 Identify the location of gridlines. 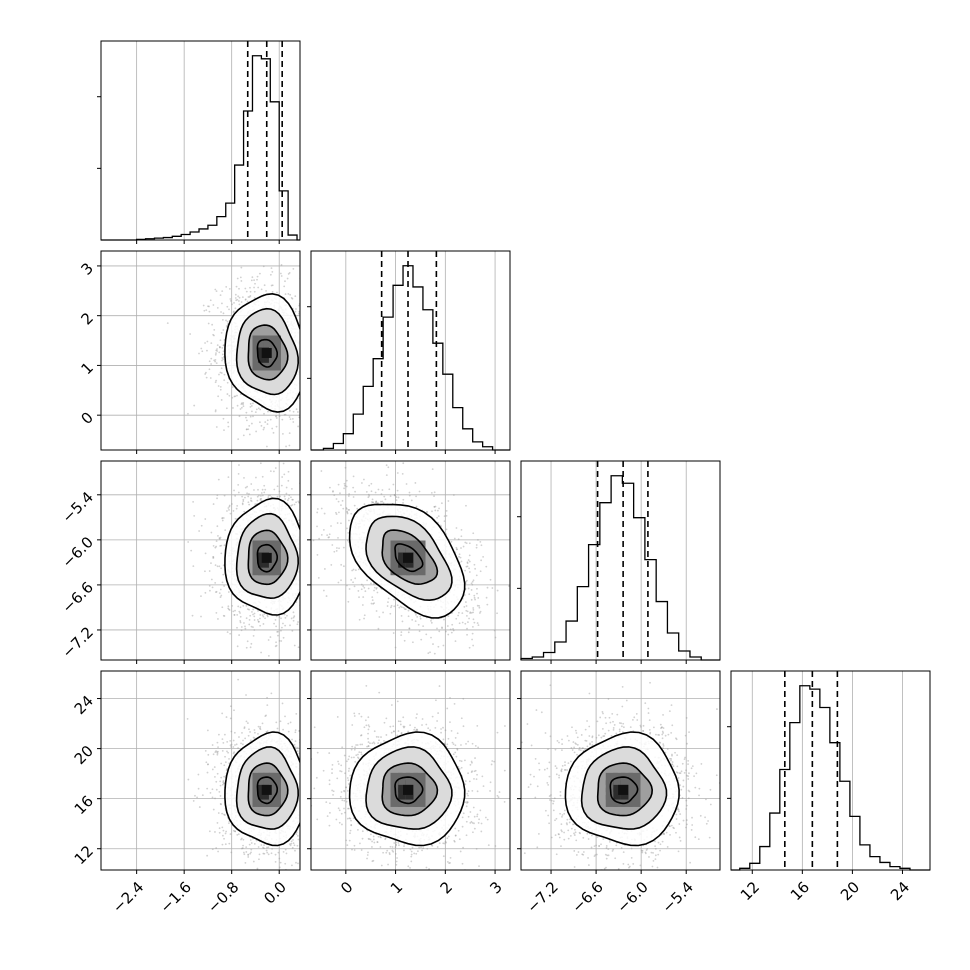
(618, 560).